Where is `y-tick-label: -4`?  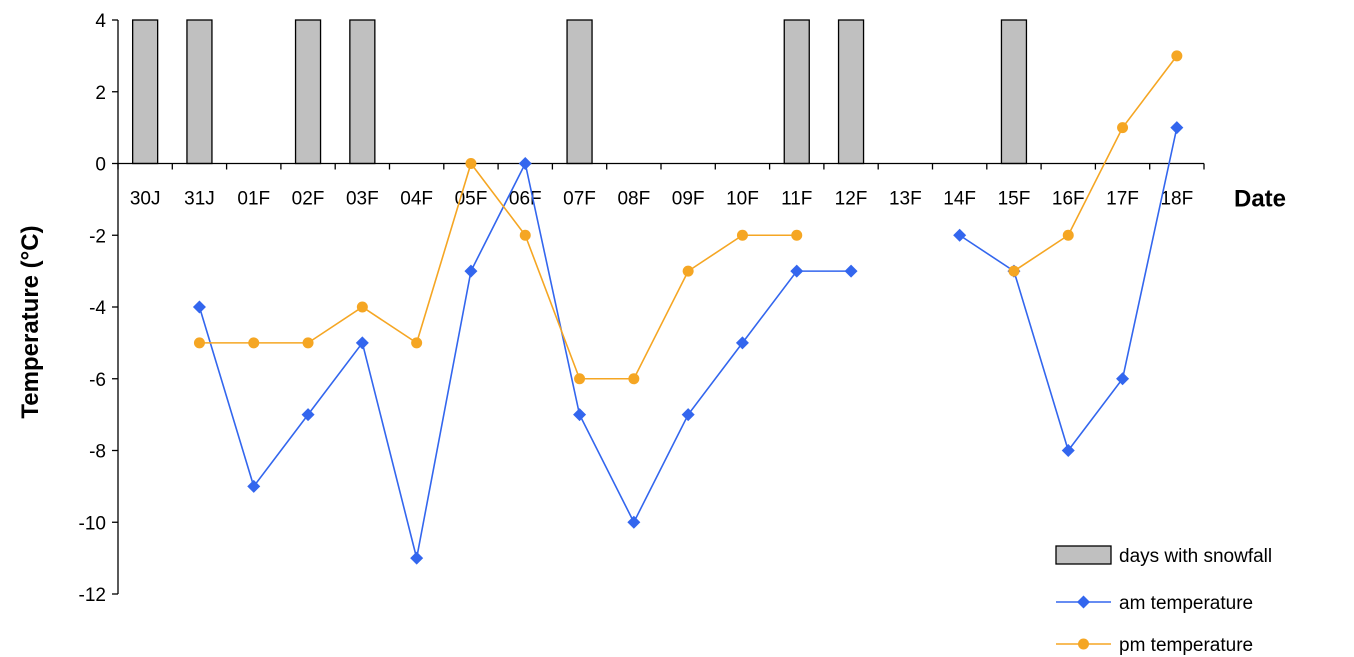 y-tick-label: -4 is located at coordinates (97, 308).